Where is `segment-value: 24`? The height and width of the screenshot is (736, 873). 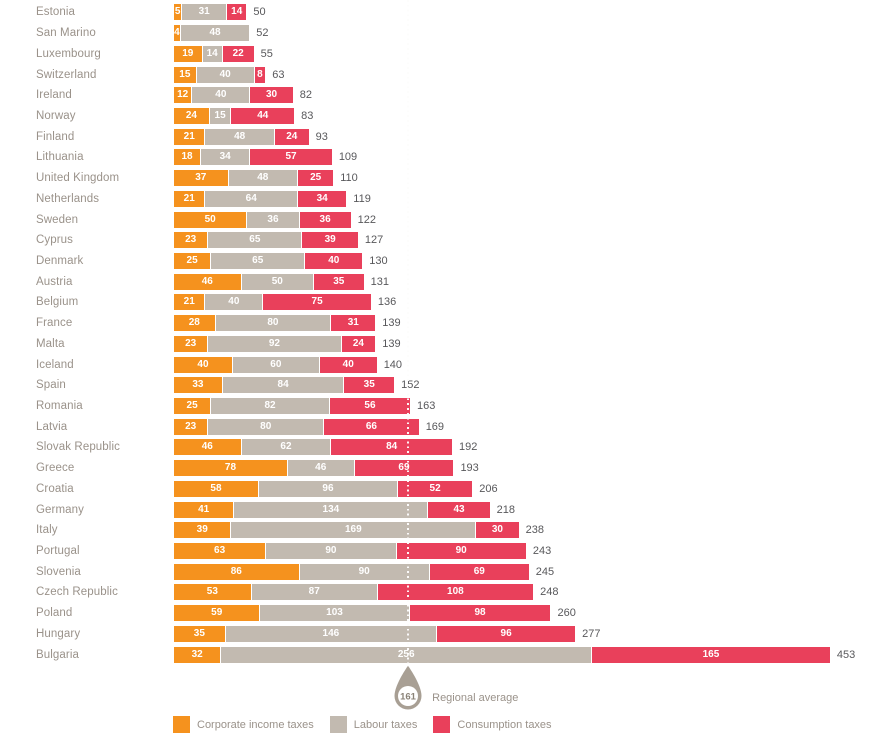
segment-value: 24 is located at coordinates (292, 136).